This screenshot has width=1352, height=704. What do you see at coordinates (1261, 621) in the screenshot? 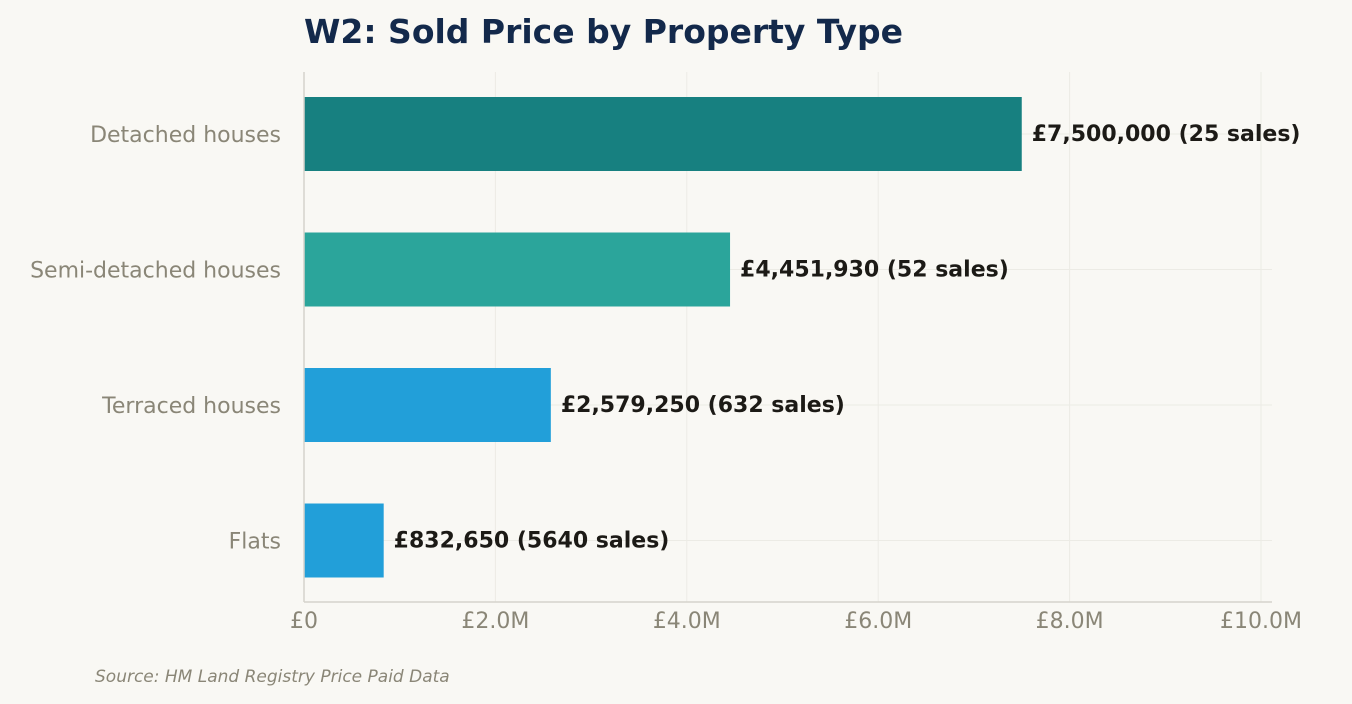
I see `x-tick-label: £10.0M` at bounding box center [1261, 621].